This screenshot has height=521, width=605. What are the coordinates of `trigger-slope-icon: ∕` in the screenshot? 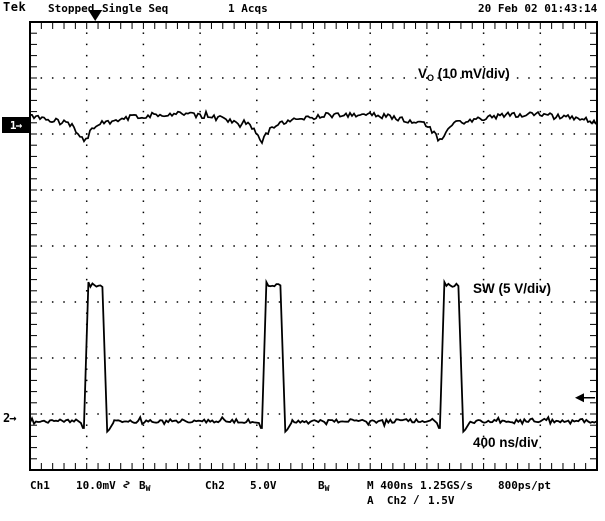 It's located at (416, 499).